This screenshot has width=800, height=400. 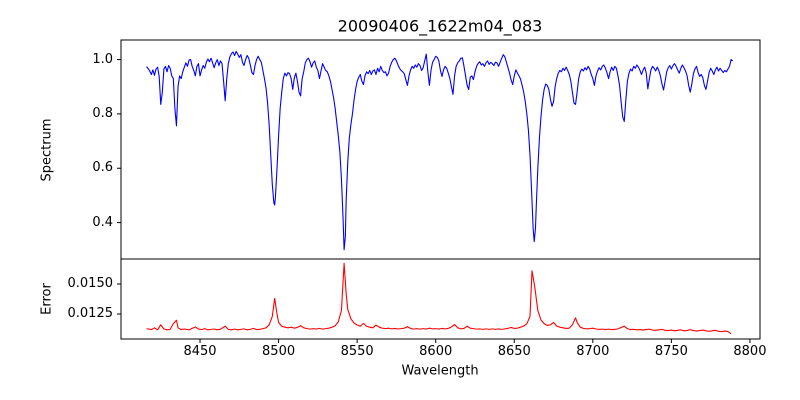 What do you see at coordinates (102, 59) in the screenshot?
I see `y-tick-label: 1.0` at bounding box center [102, 59].